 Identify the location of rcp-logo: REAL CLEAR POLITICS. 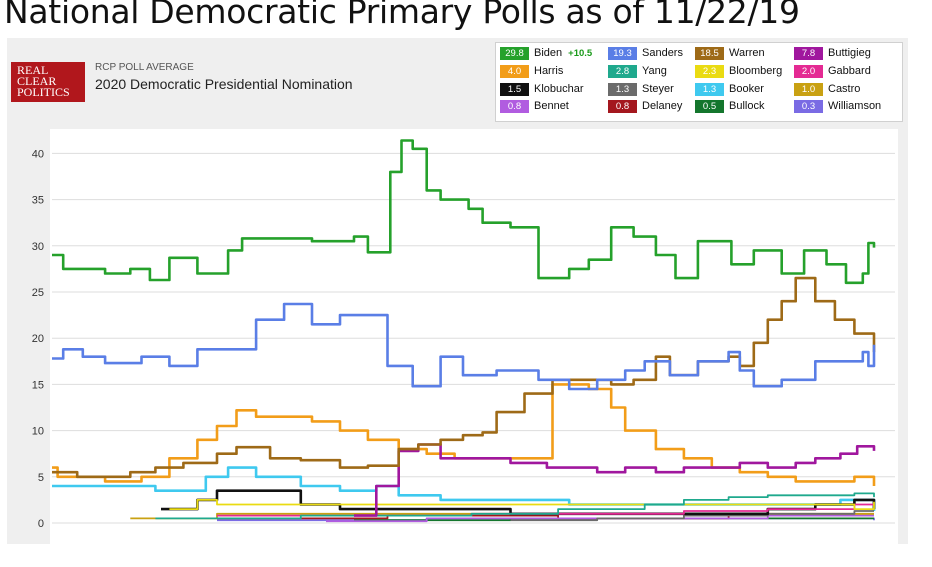
(48, 82).